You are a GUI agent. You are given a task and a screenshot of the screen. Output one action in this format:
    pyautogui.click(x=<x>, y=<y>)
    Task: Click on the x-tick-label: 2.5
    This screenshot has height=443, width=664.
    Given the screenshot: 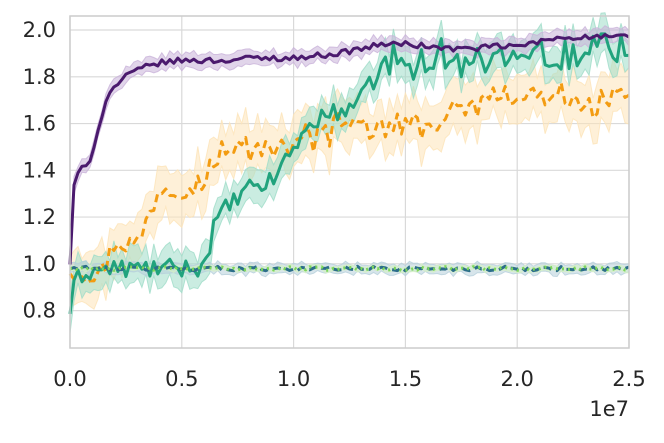 What is the action you would take?
    pyautogui.click(x=628, y=379)
    